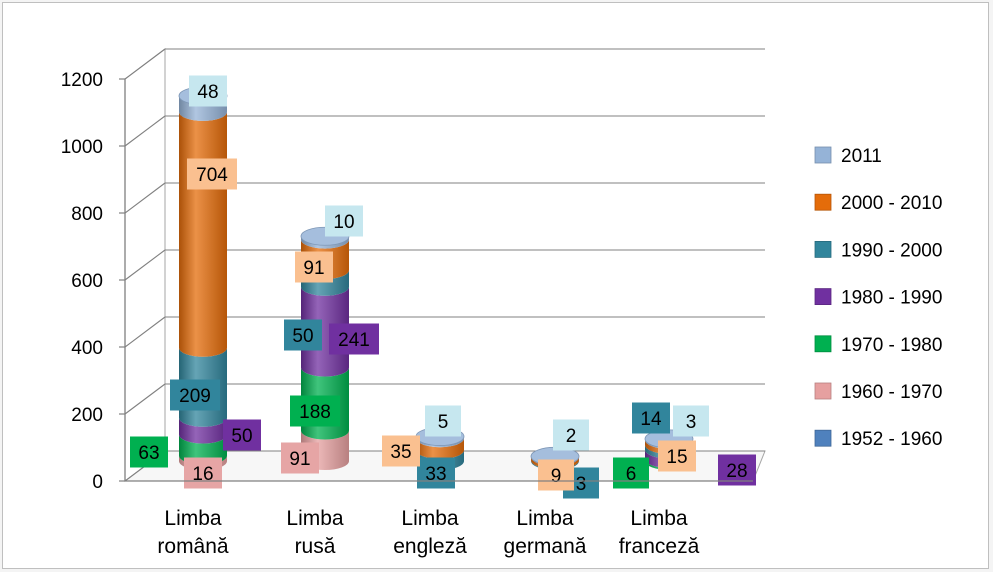  I want to click on data-label-text: 14, so click(651, 419).